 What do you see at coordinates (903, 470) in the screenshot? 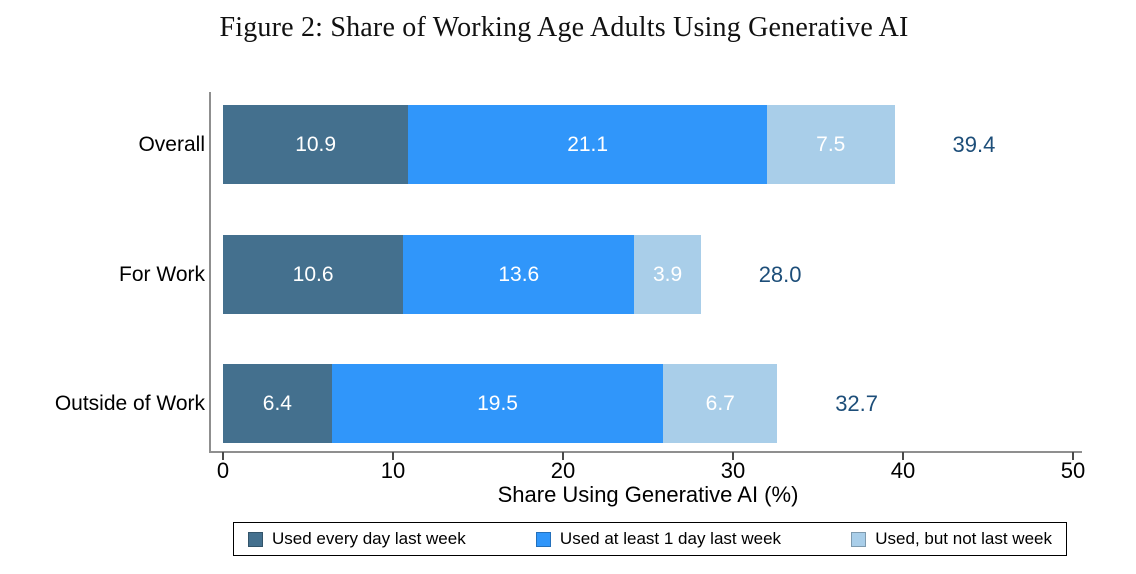
I see `x-axis-tick-label: 40` at bounding box center [903, 470].